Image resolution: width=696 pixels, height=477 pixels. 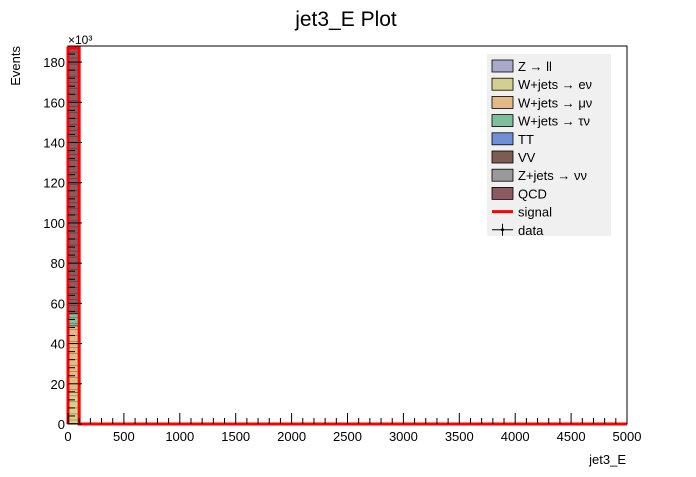 I want to click on y-tick-label: 160, so click(x=54, y=102).